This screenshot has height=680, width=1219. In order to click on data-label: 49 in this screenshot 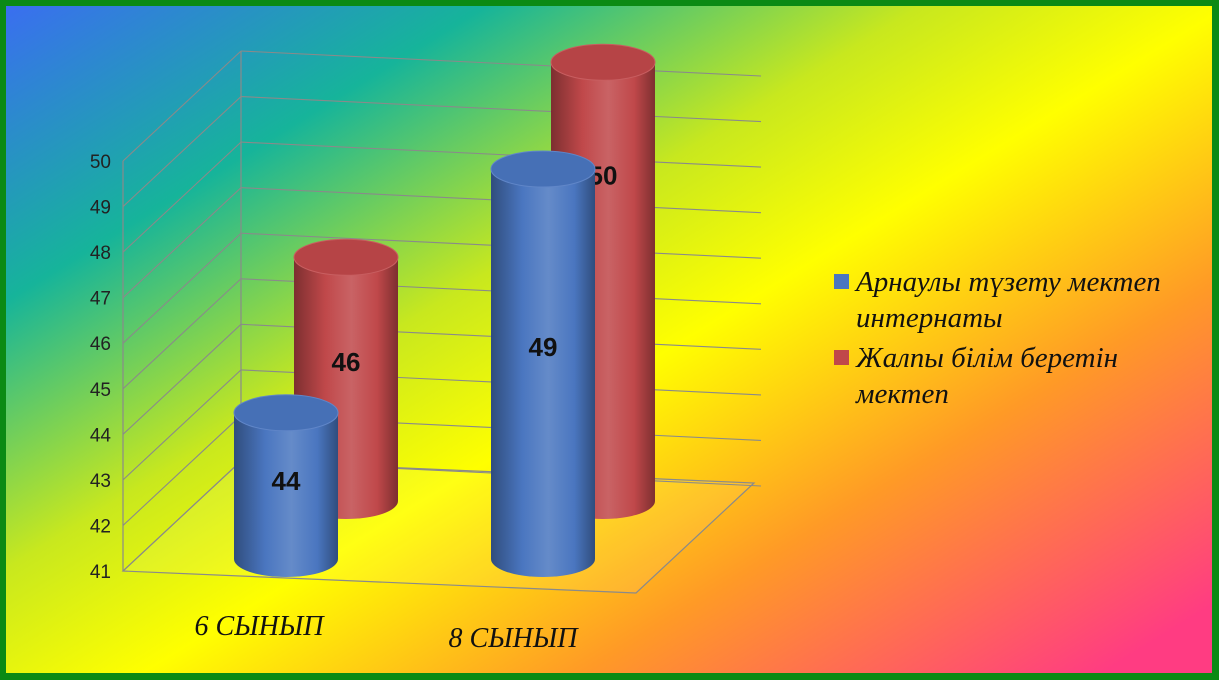, I will do `click(543, 347)`.